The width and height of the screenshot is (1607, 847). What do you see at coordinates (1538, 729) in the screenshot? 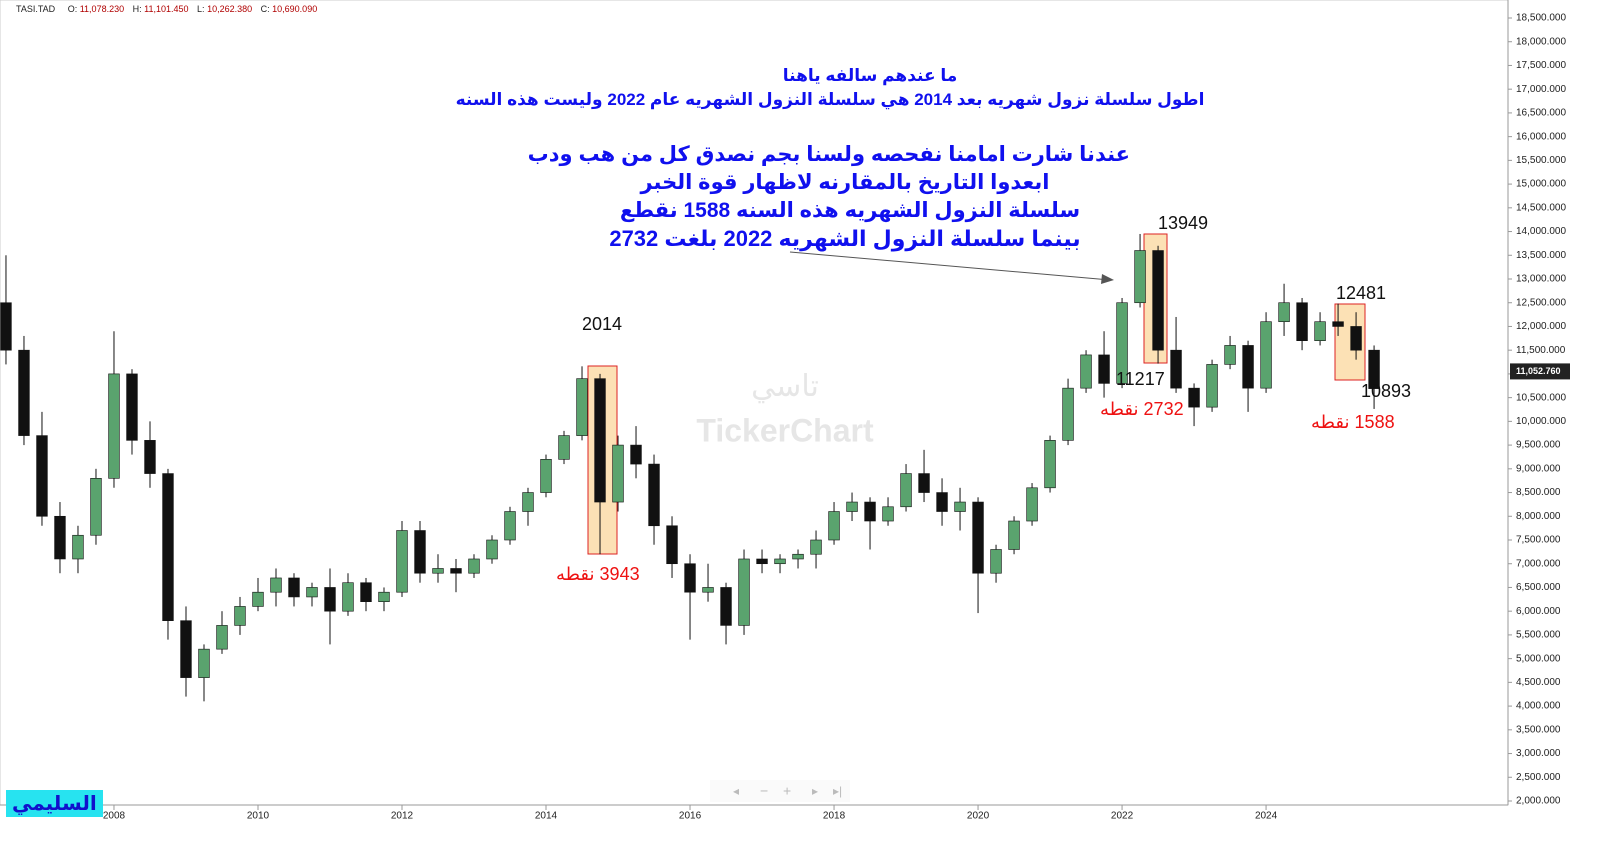
I see `y-tick-label: 3,500.000` at bounding box center [1538, 729].